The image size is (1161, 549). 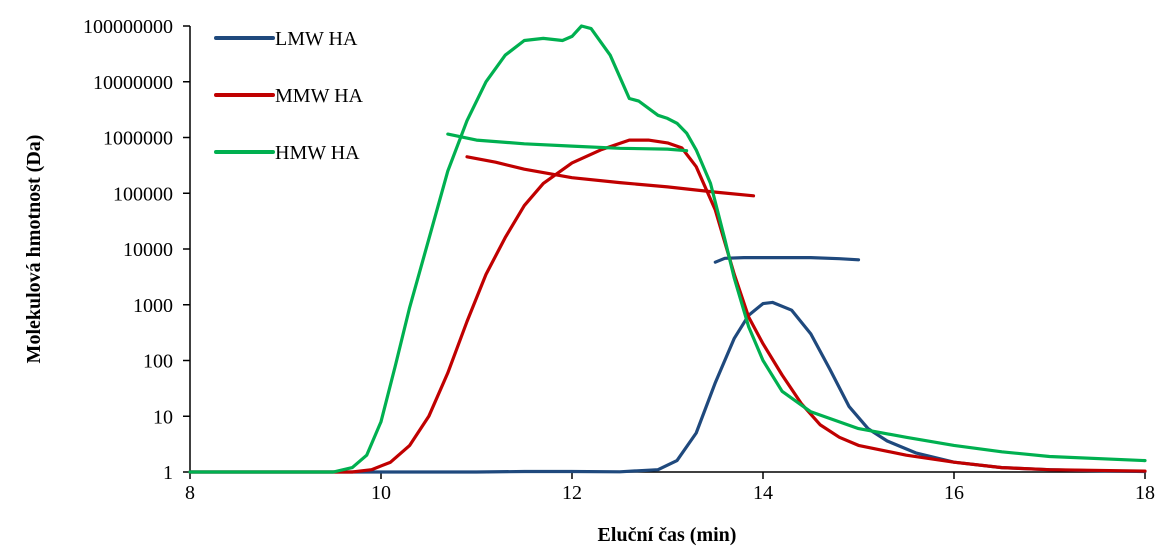 What do you see at coordinates (128, 27) in the screenshot?
I see `y-tick-label: 100000000` at bounding box center [128, 27].